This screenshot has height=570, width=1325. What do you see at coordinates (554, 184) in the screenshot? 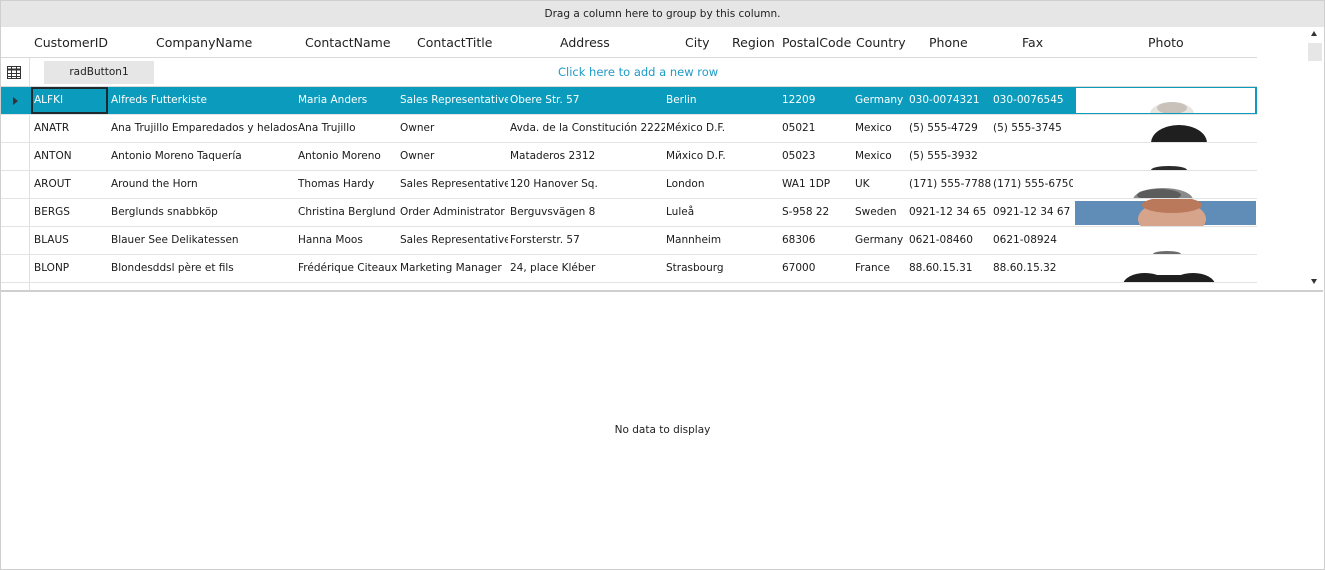
I see `cell-address: 120 Hanover Sq.` at bounding box center [554, 184].